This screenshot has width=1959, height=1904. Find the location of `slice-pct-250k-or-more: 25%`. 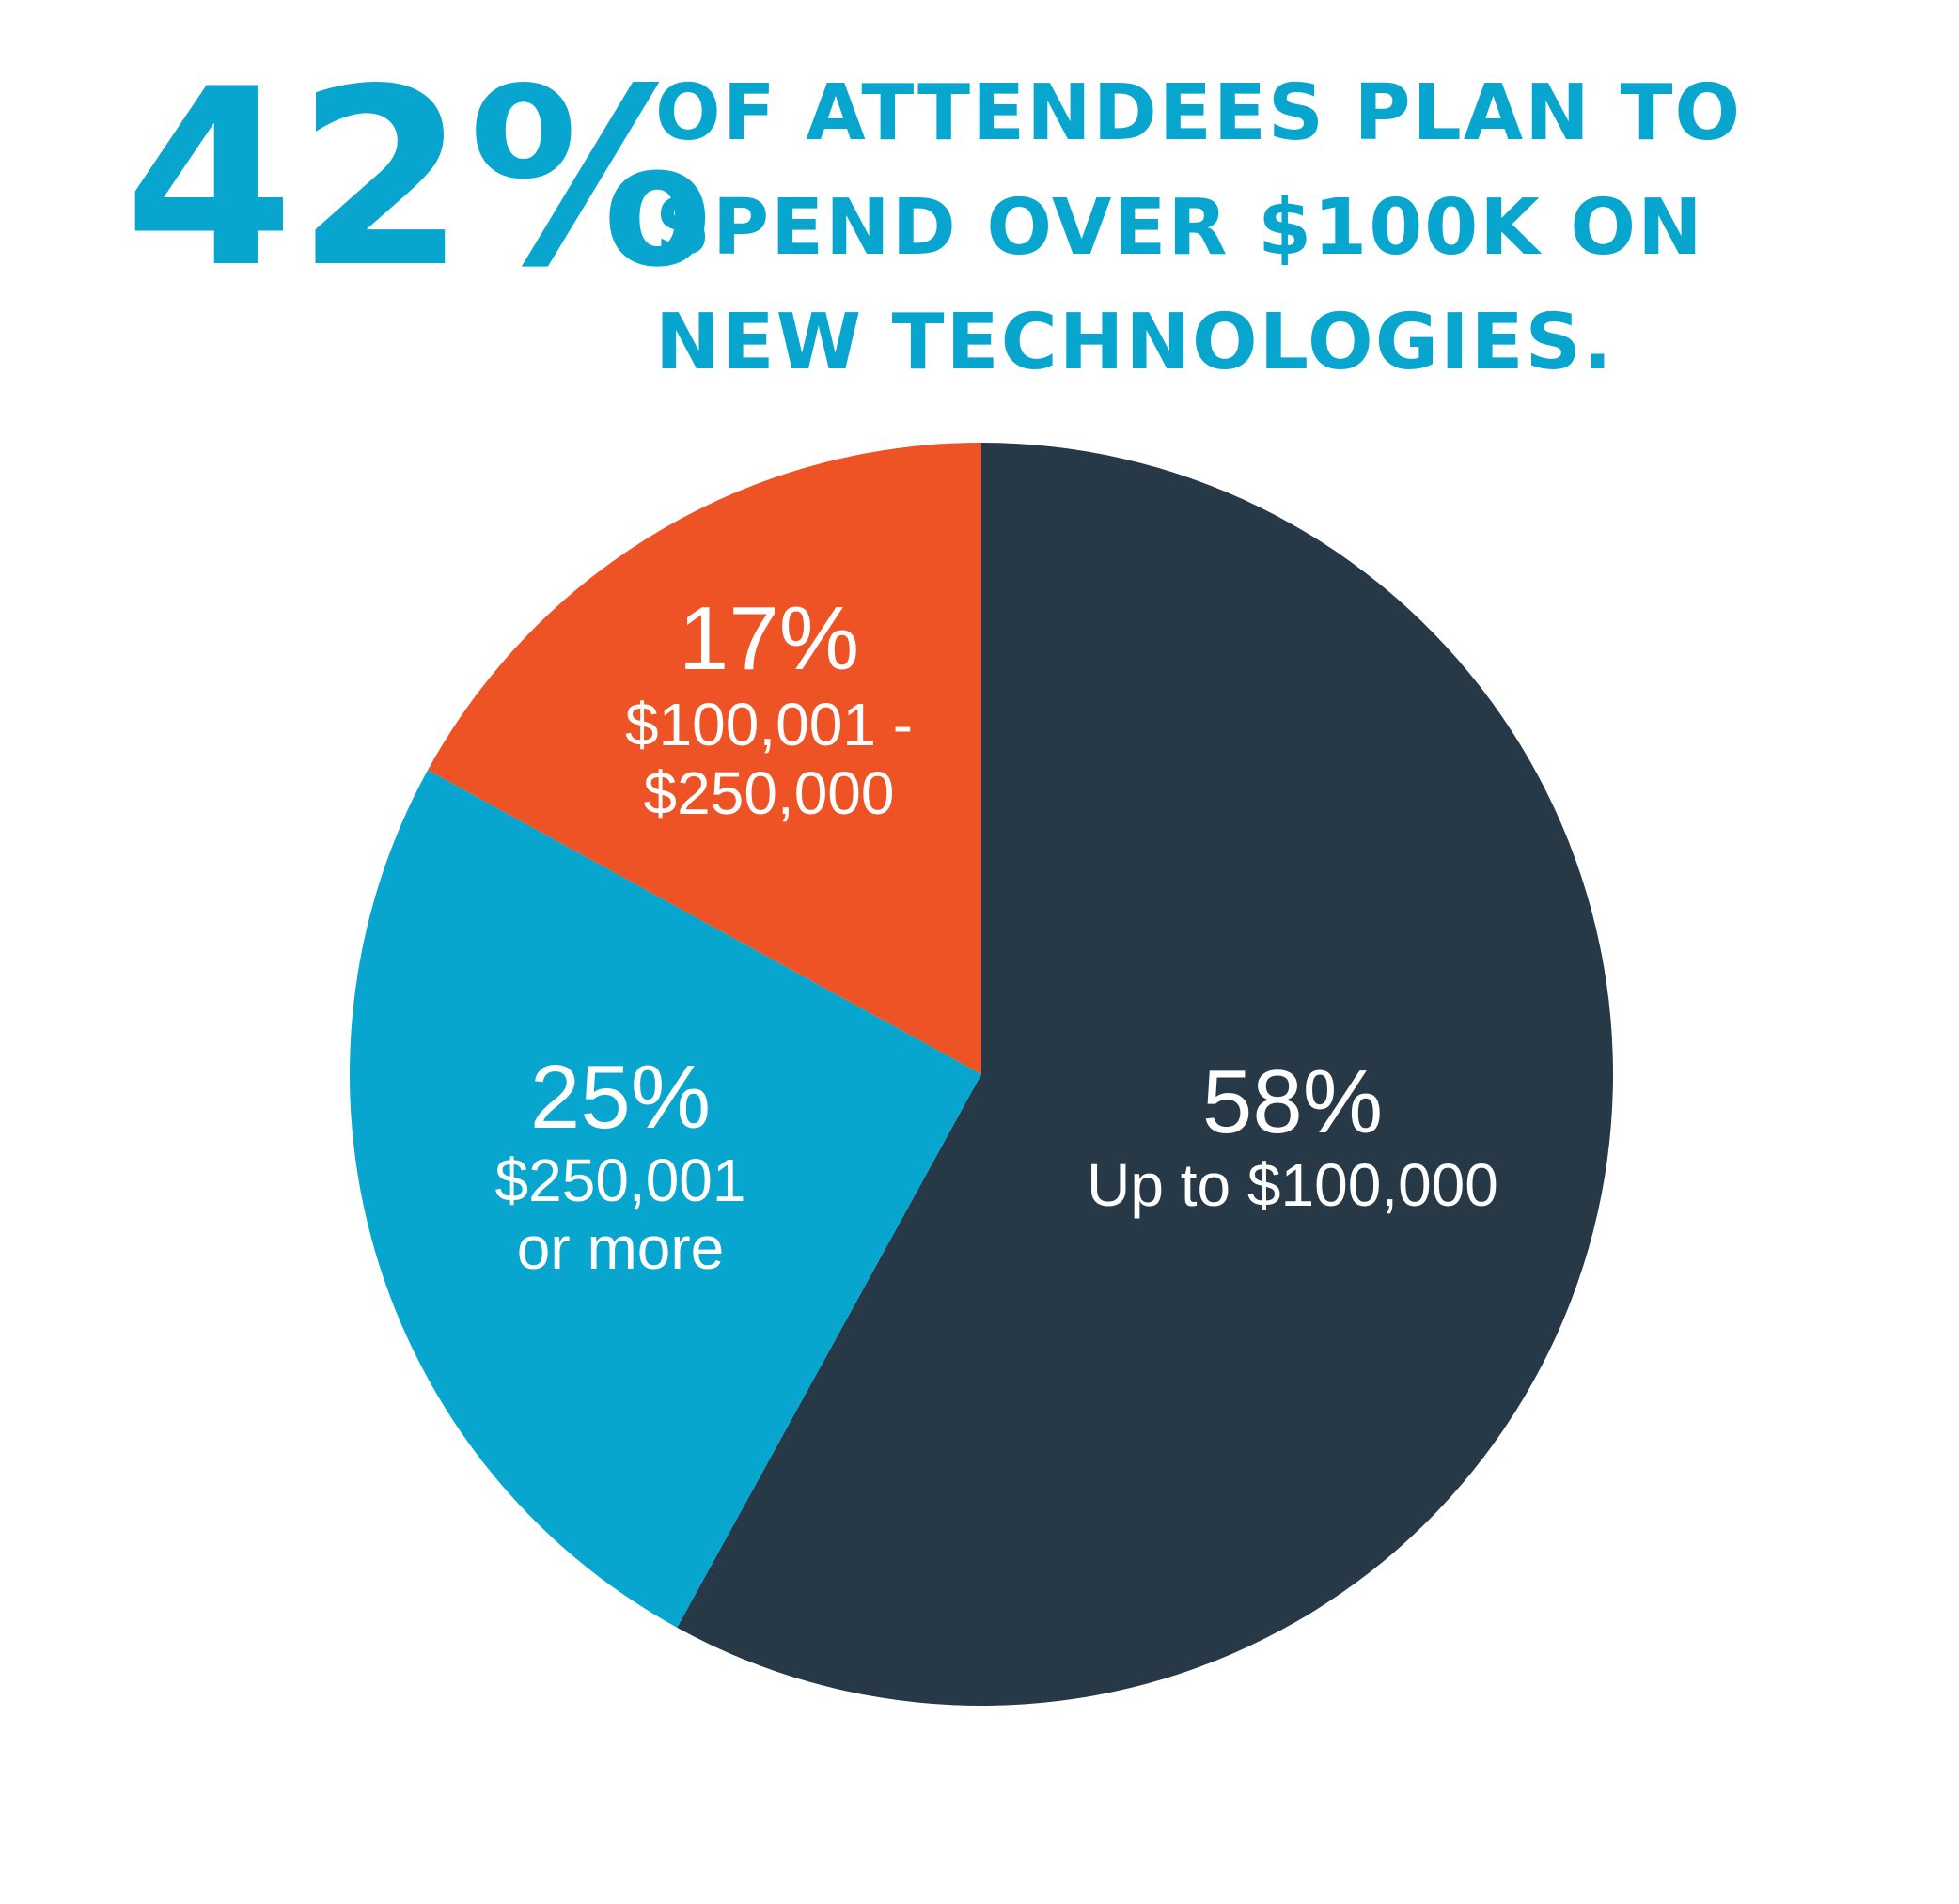

slice-pct-250k-or-more: 25% is located at coordinates (620, 1097).